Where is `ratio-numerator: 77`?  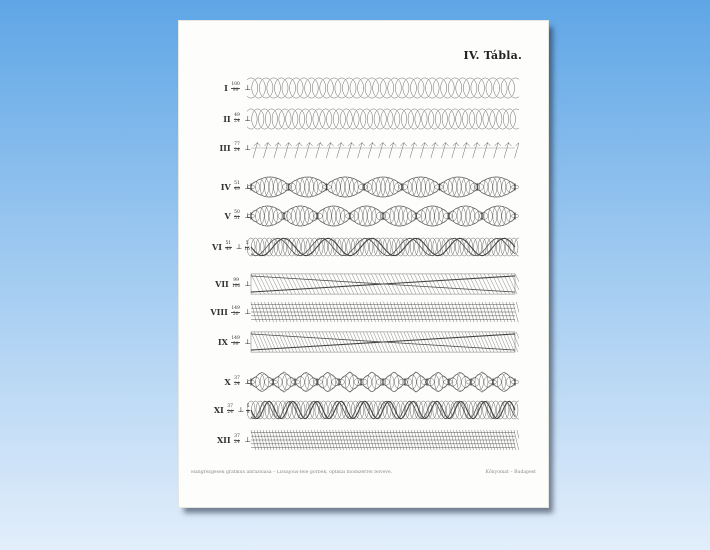
ratio-numerator: 77 is located at coordinates (237, 145).